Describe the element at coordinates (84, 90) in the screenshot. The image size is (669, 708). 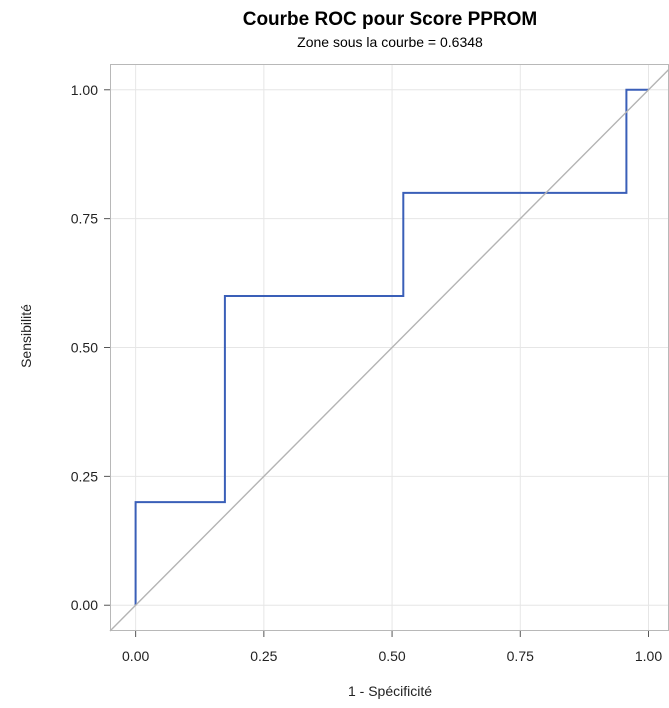
I see `y-tick-label: 1.00` at that location.